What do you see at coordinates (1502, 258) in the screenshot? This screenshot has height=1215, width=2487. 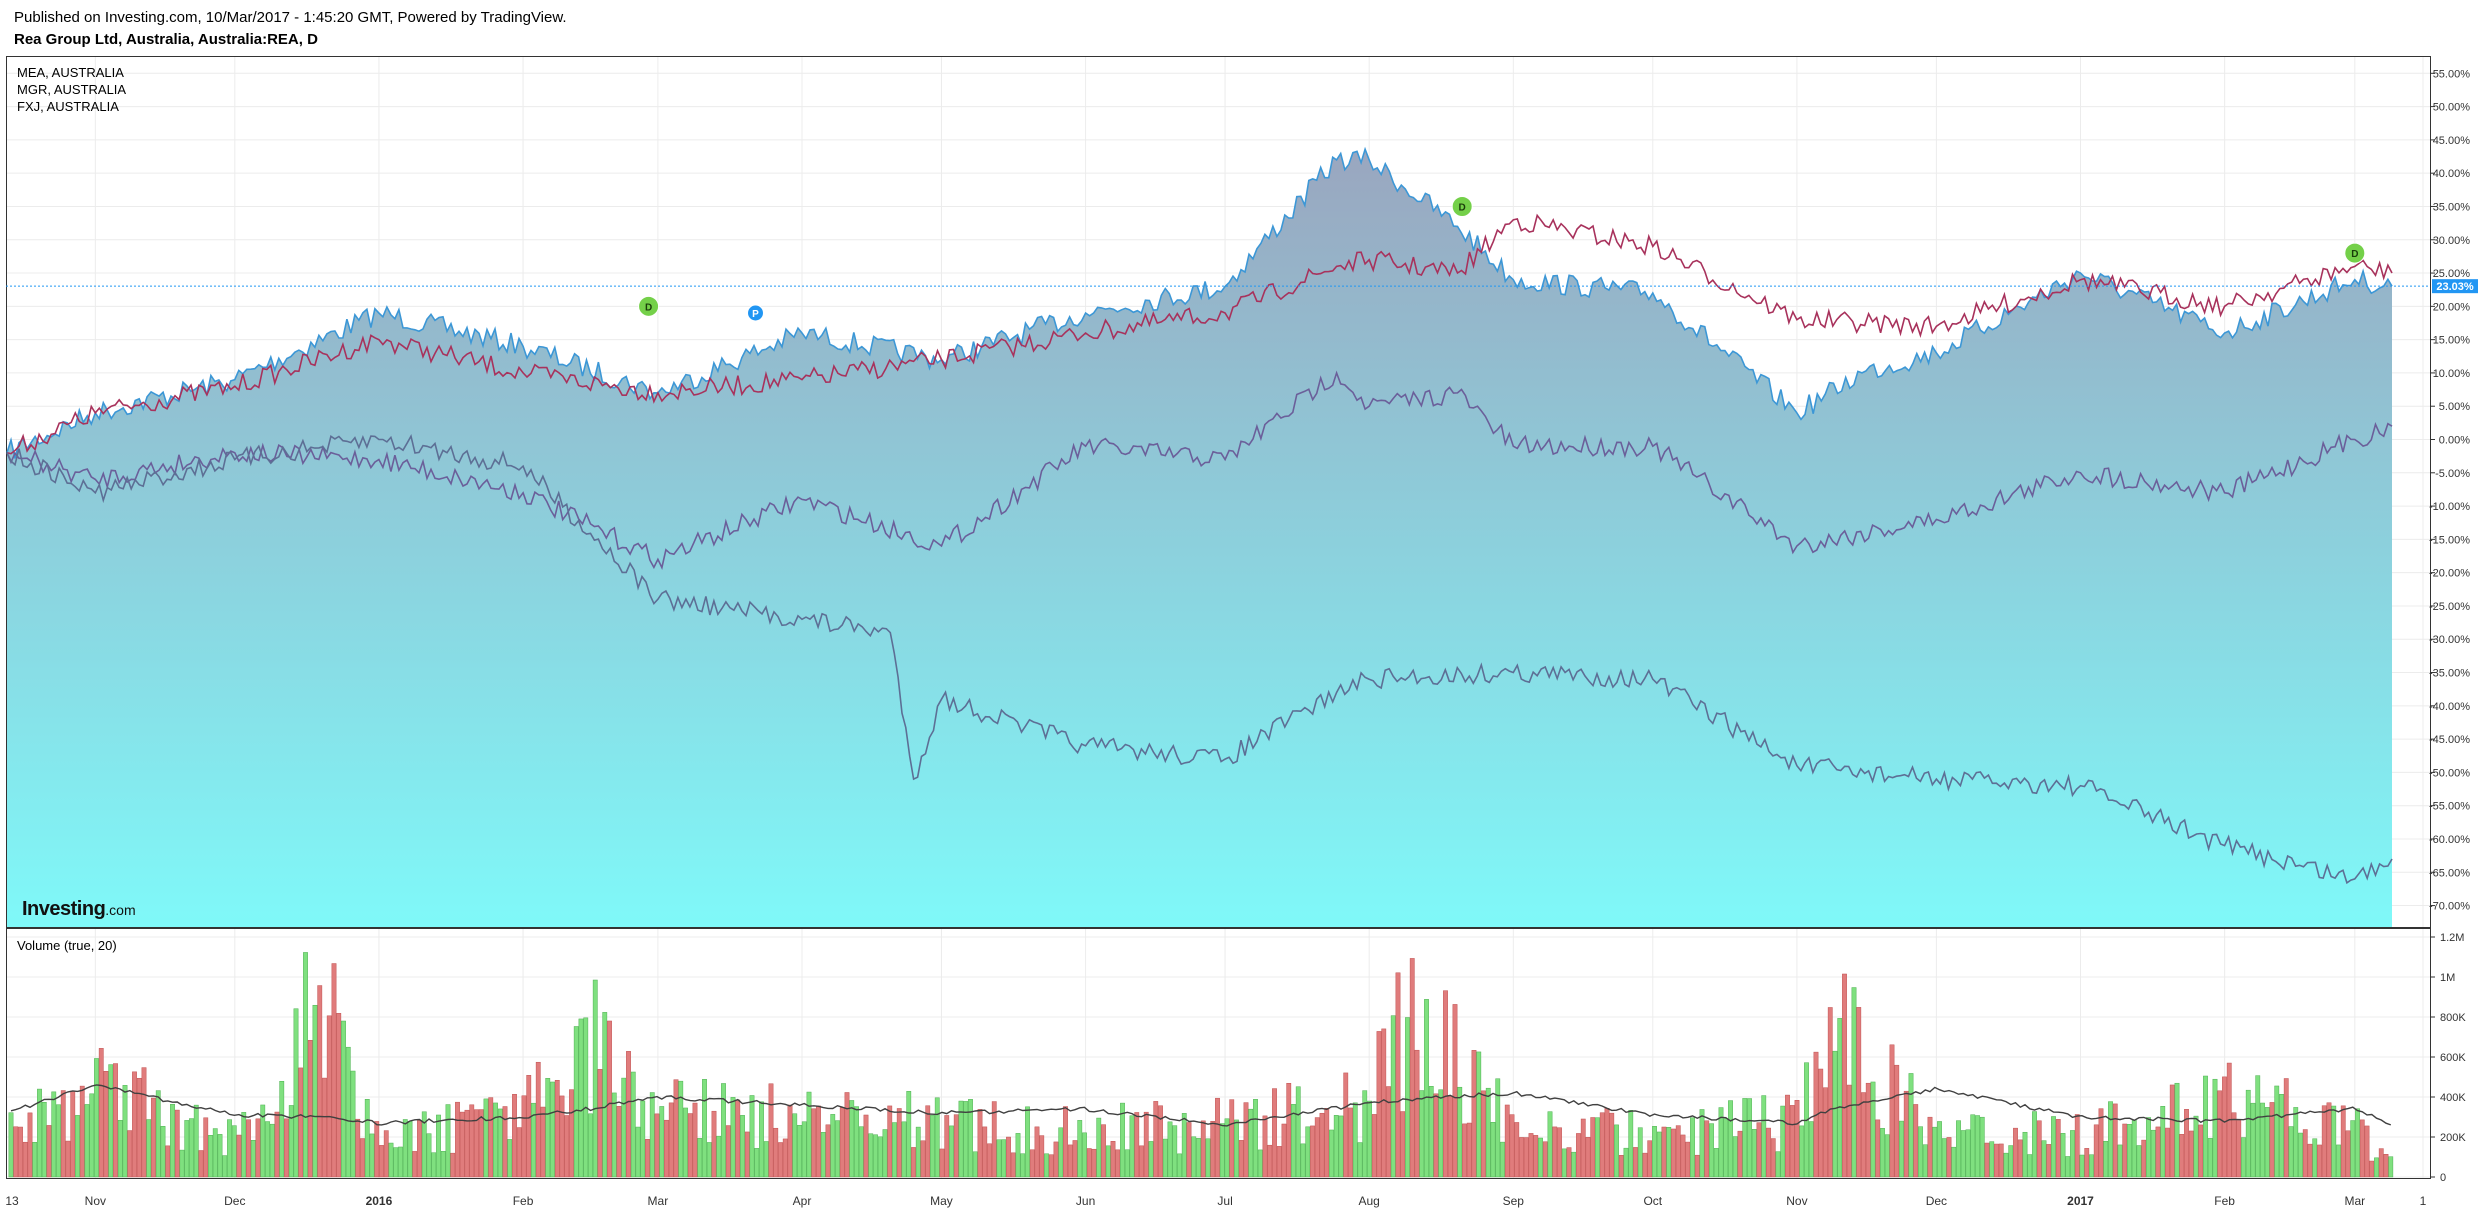 I see `event-markers: D P D D` at bounding box center [1502, 258].